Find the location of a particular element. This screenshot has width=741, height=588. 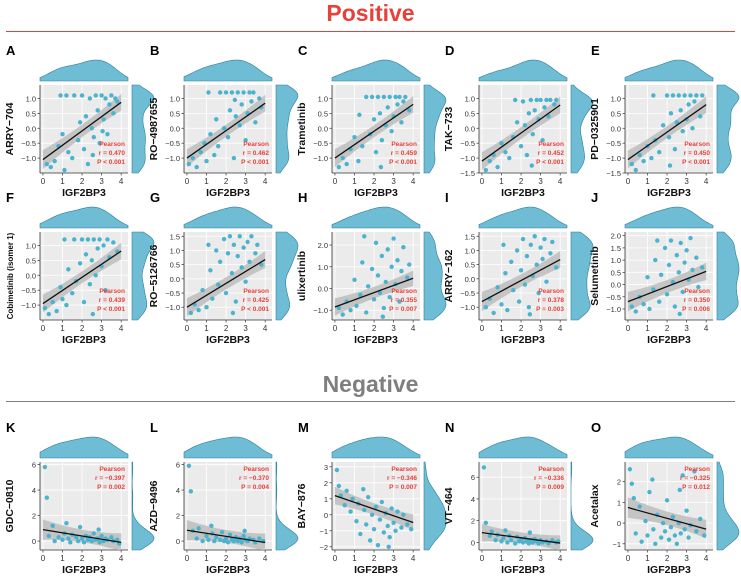

y-tick-label: 3 is located at coordinates (326, 467).